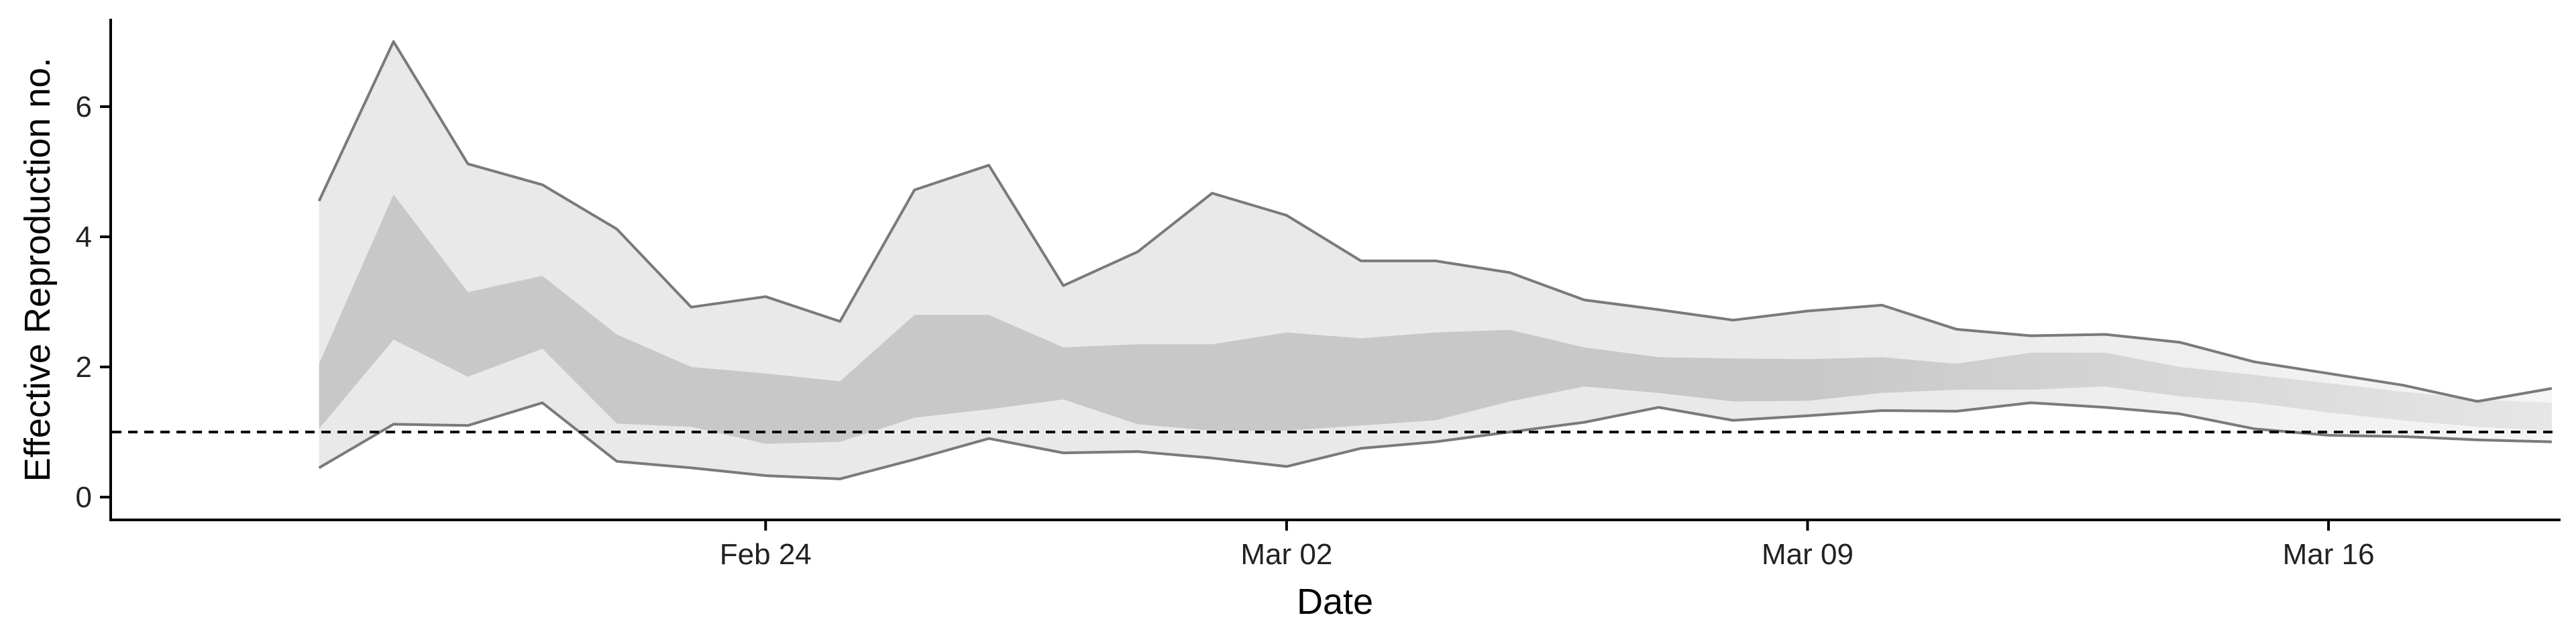  I want to click on y-tick-label: 0, so click(84, 497).